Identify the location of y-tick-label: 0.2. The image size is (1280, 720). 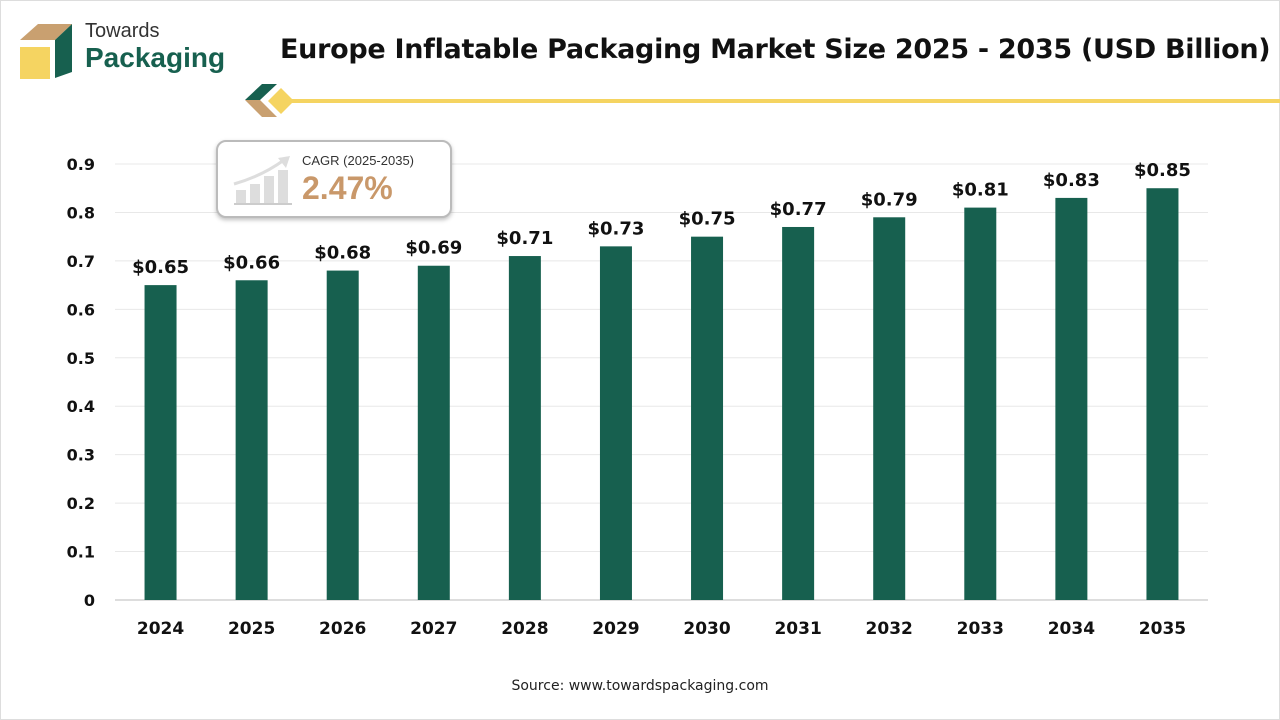
(81, 503).